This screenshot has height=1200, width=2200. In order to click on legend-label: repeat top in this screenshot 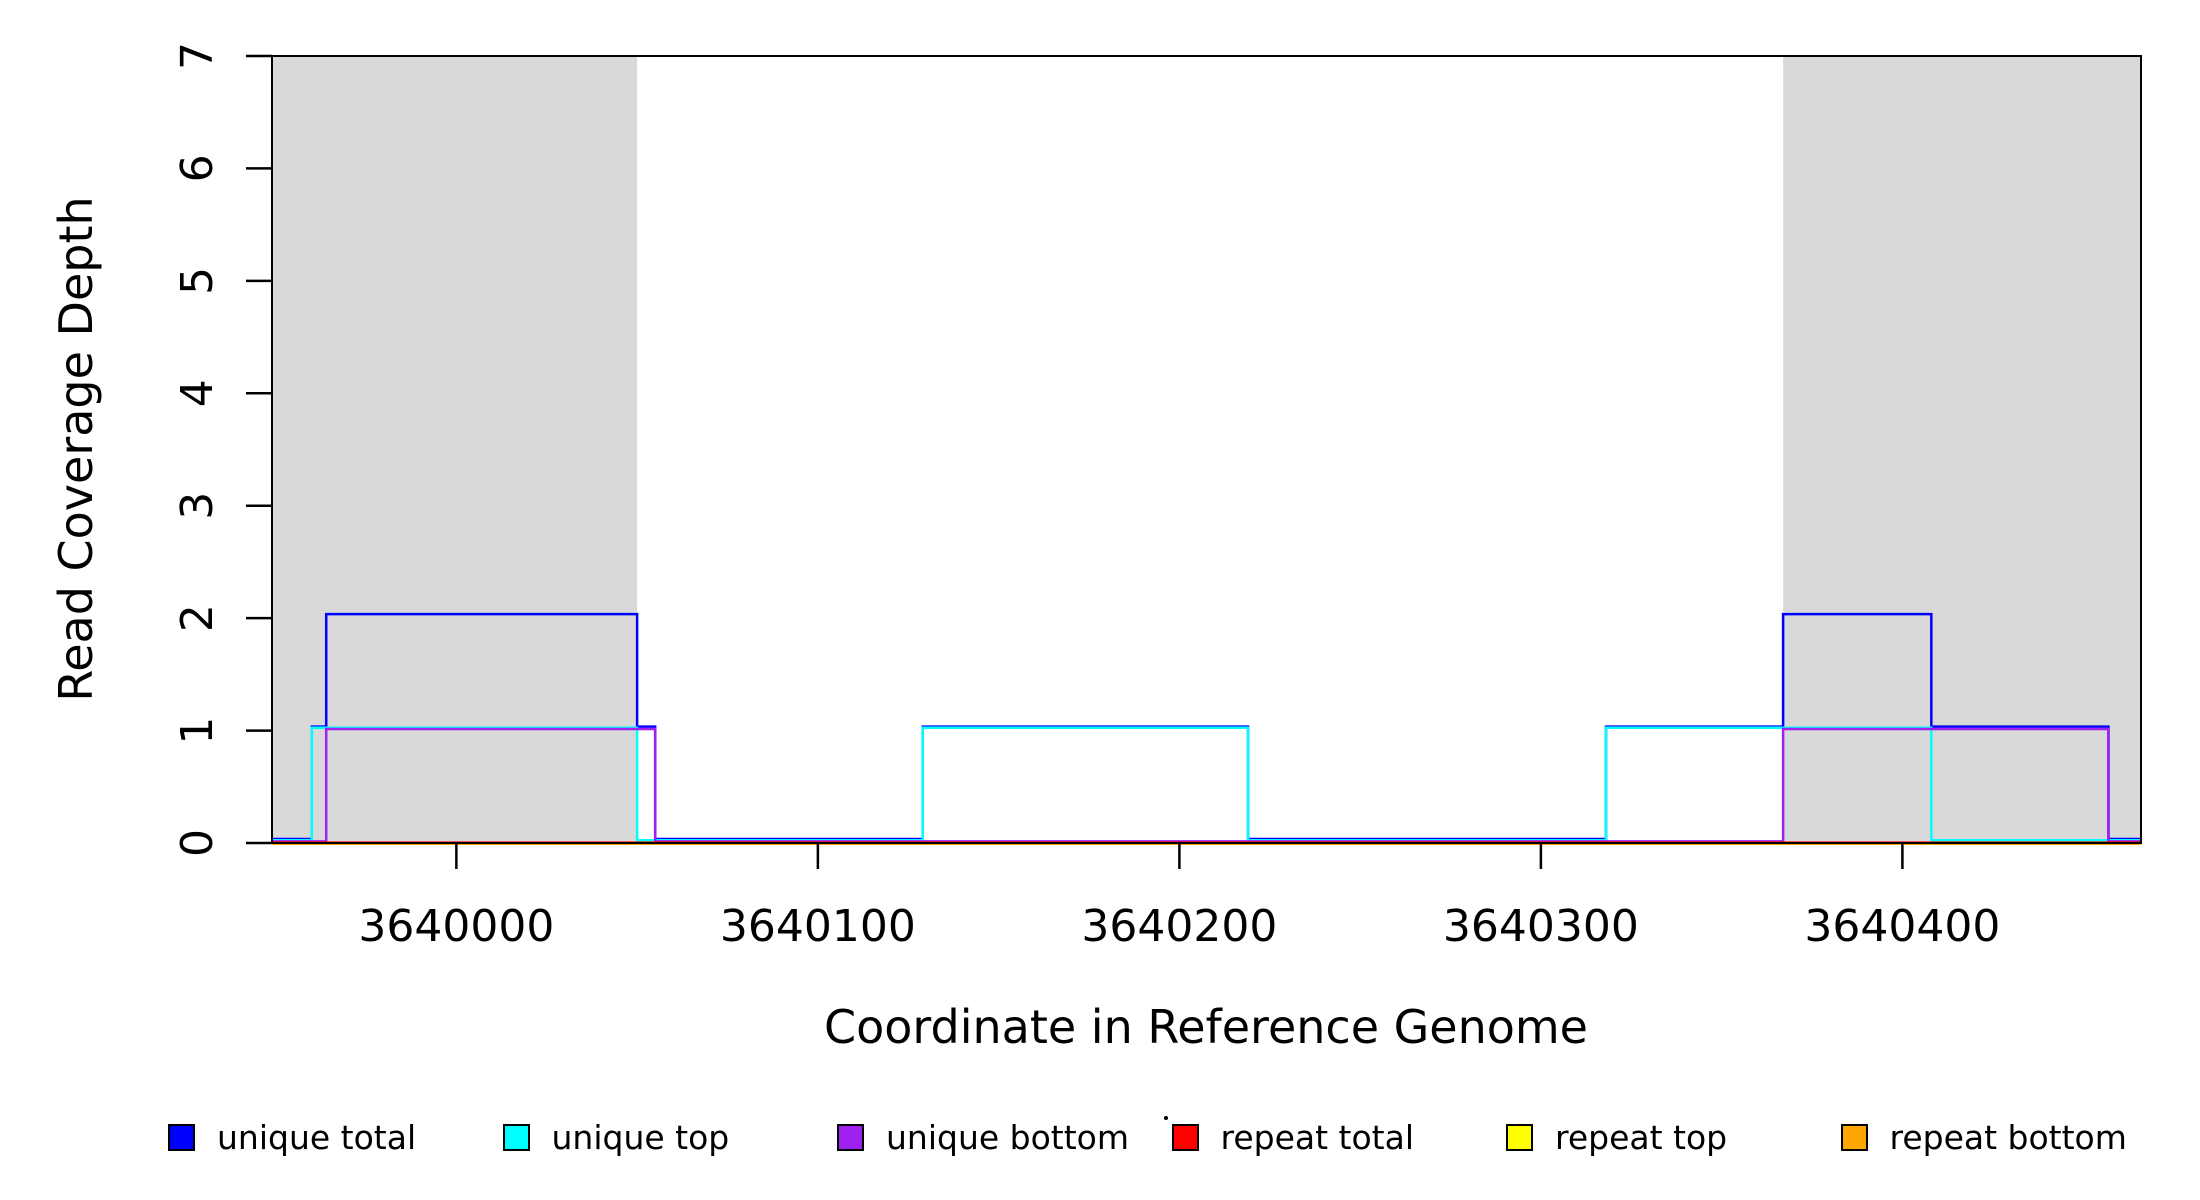, I will do `click(1641, 1137)`.